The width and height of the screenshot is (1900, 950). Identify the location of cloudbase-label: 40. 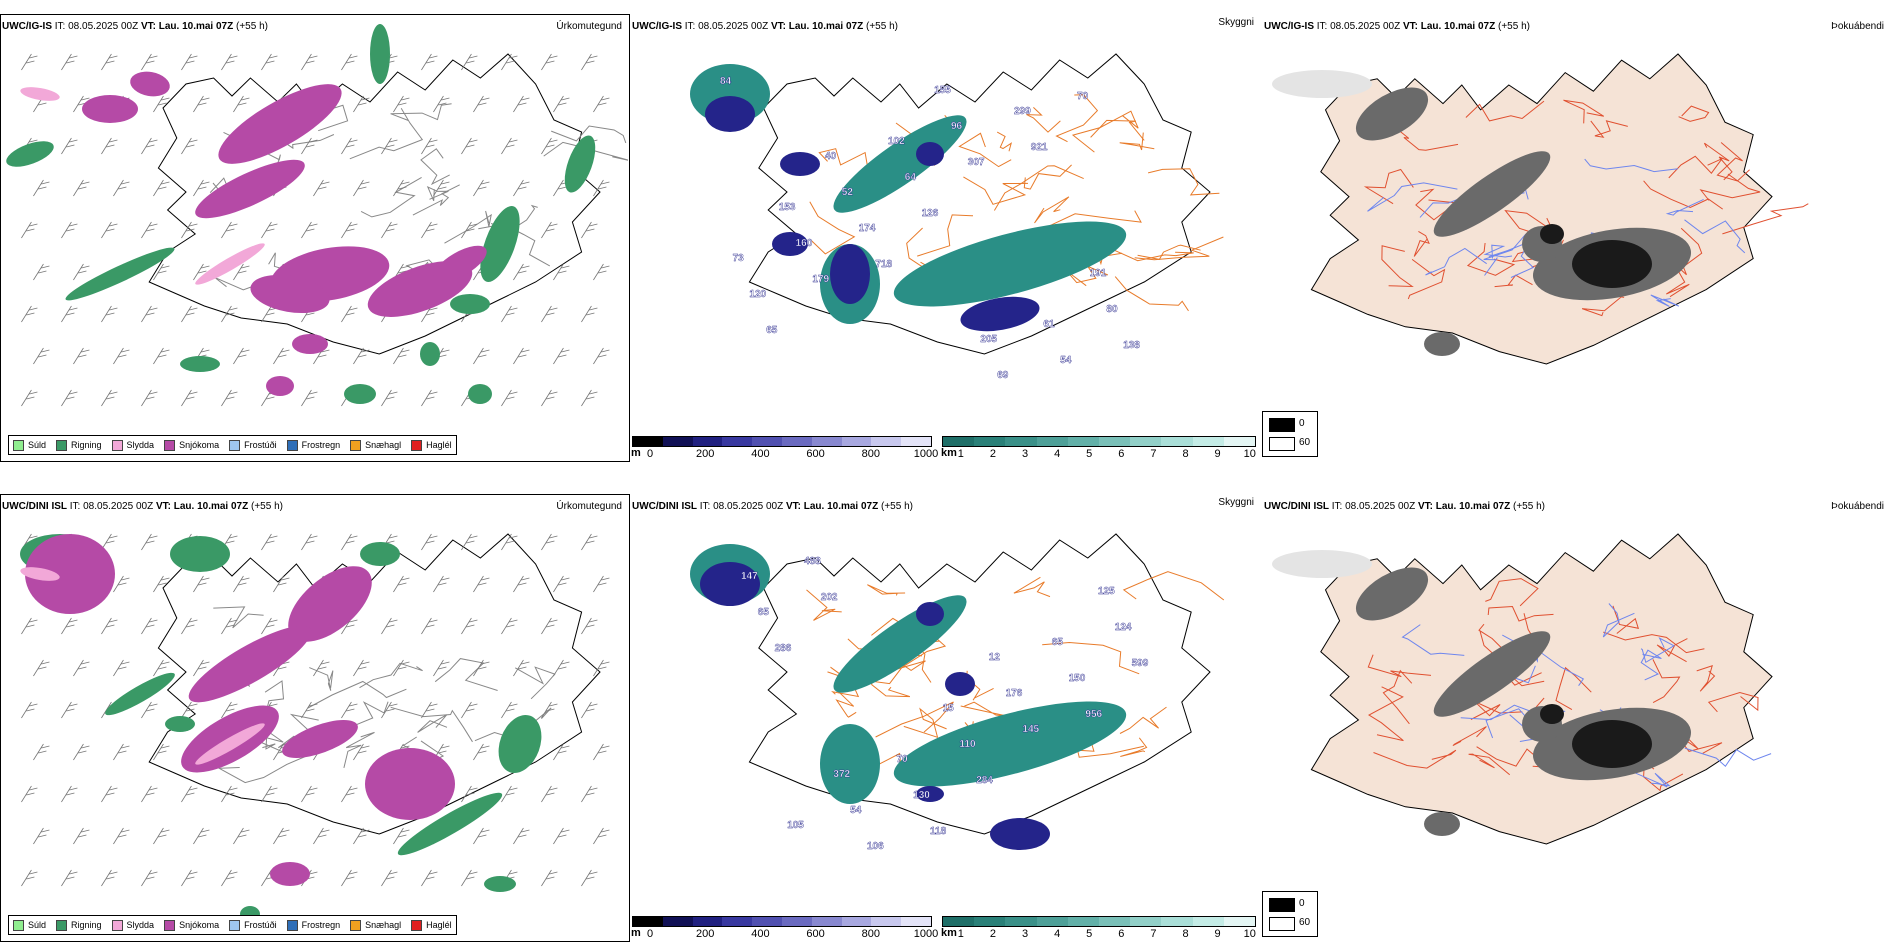
(831, 156).